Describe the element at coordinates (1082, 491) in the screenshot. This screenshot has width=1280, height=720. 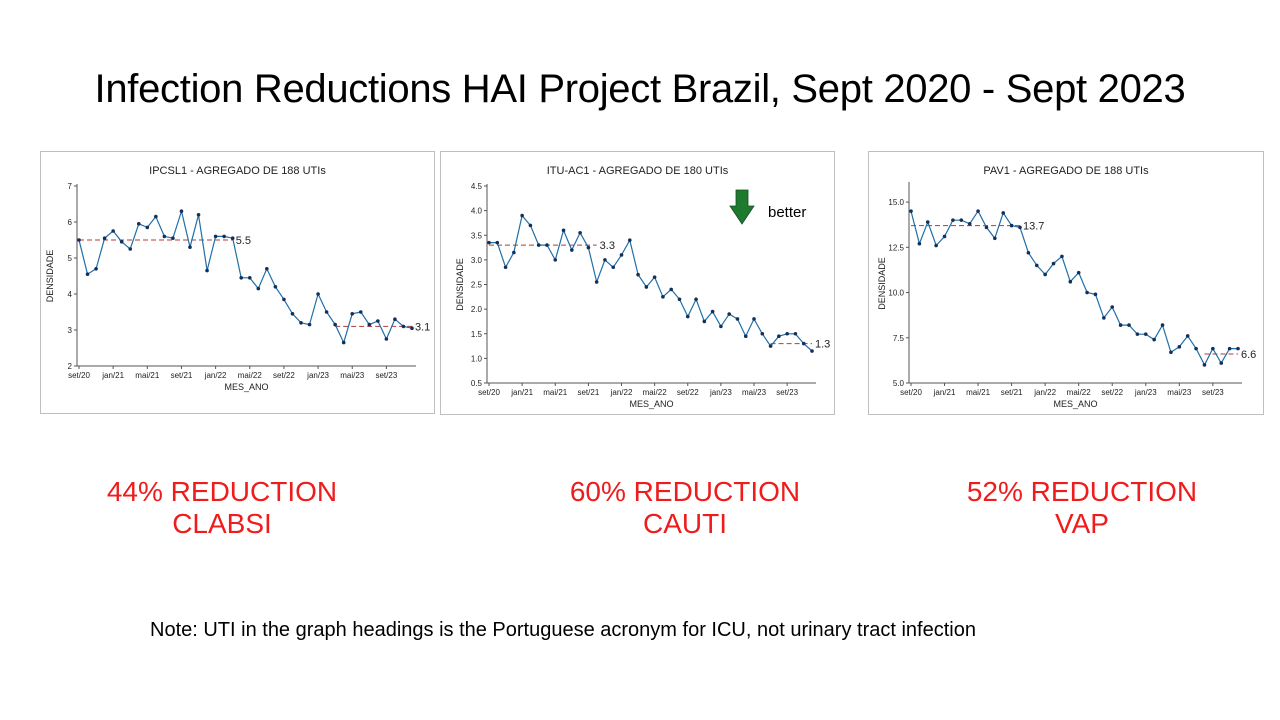
I see `reduction-vap-percent: 52% REDUCTION` at that location.